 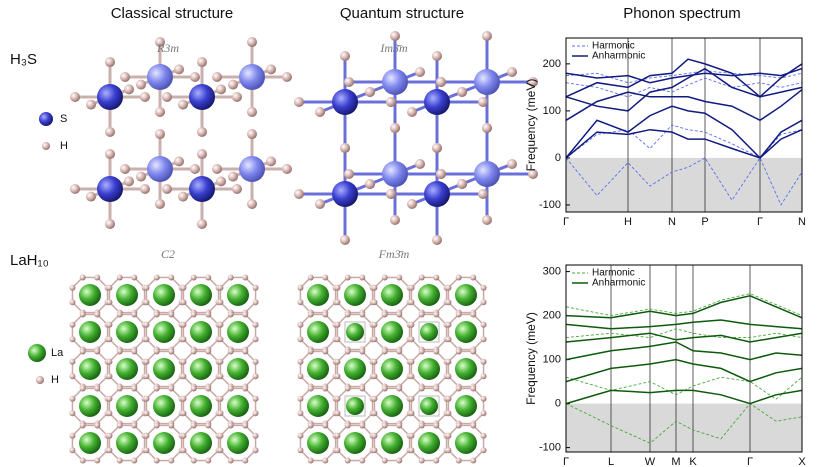 What do you see at coordinates (760, 222) in the screenshot?
I see `x-tick-label: Γ` at bounding box center [760, 222].